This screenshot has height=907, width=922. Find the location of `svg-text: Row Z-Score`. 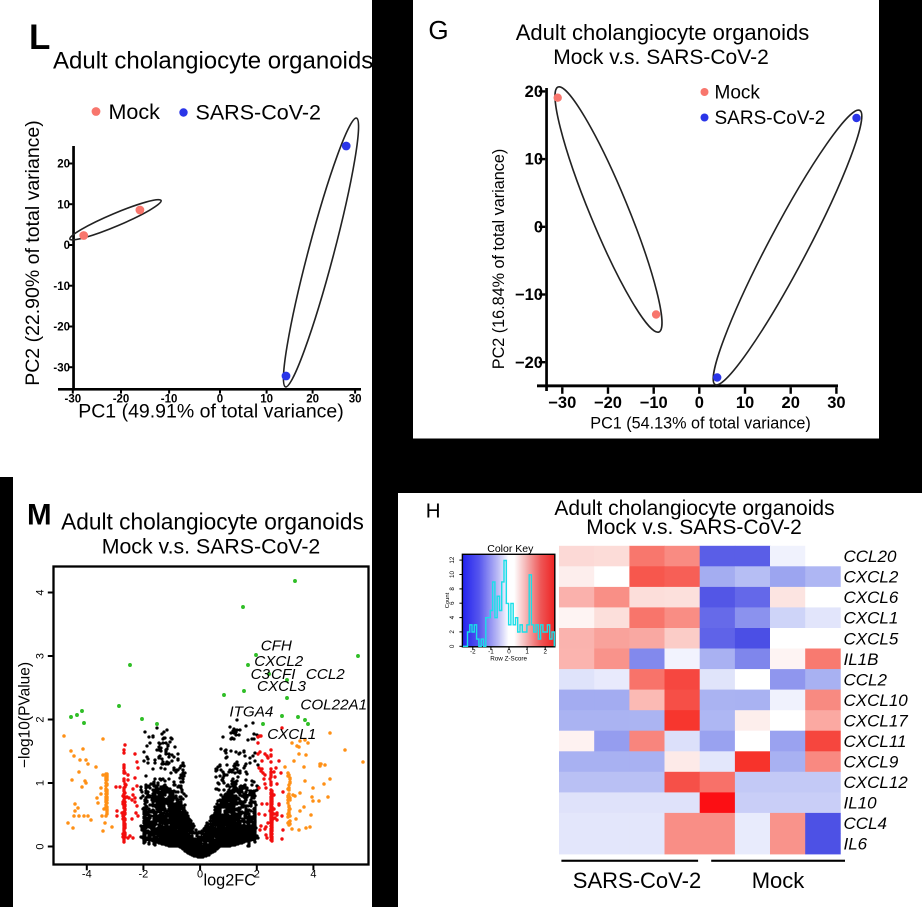

svg-text: Row Z-Score is located at coordinates (508, 658).